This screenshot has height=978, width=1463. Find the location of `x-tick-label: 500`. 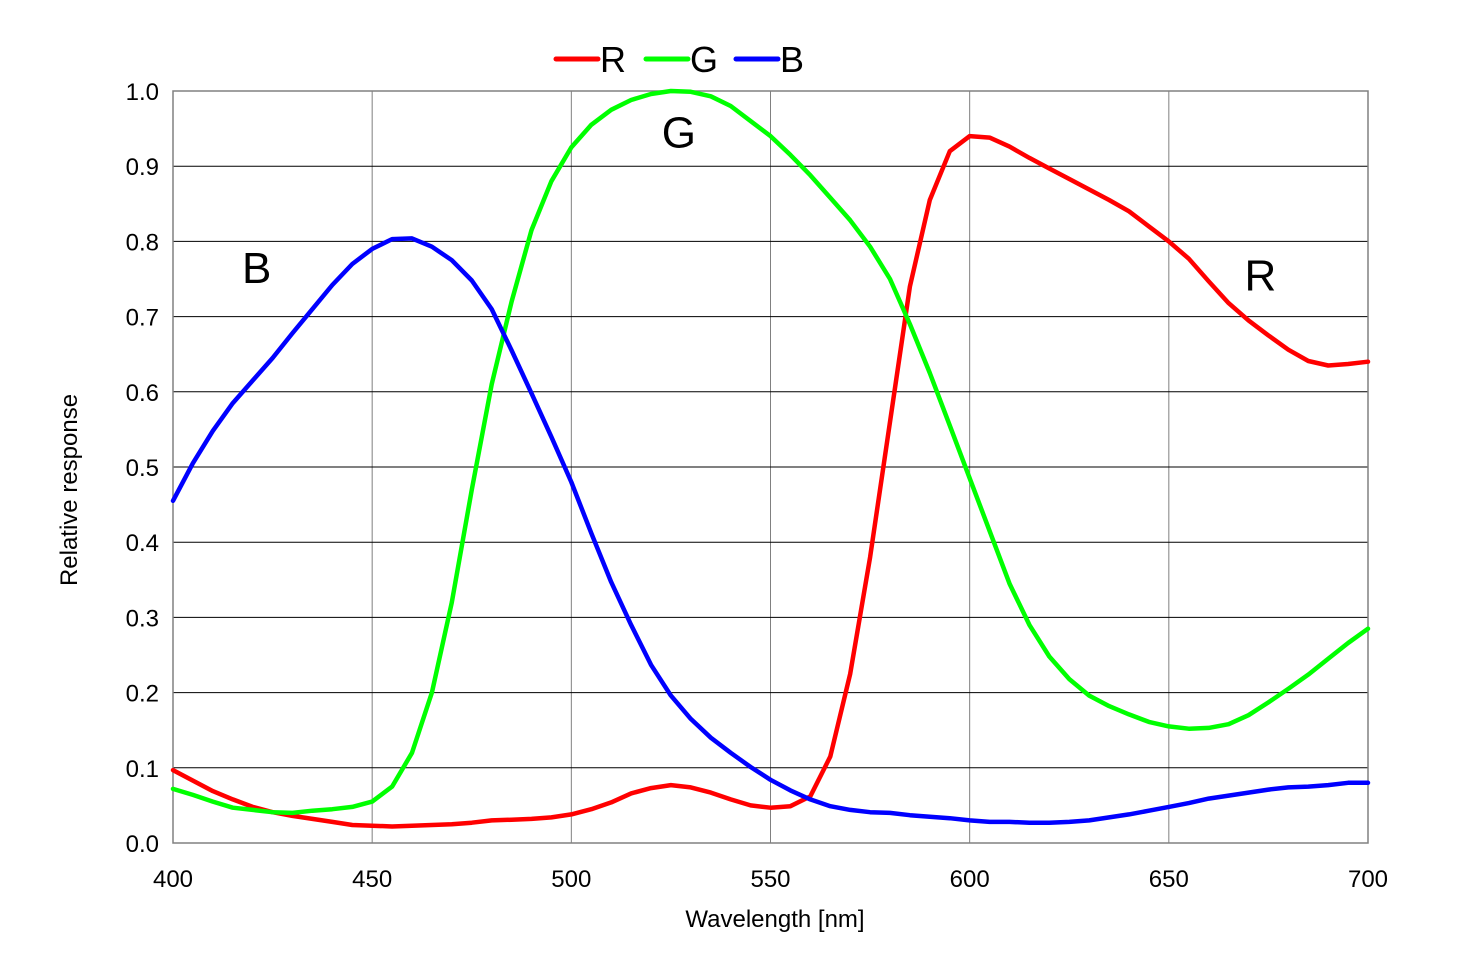

x-tick-label: 500 is located at coordinates (571, 879).